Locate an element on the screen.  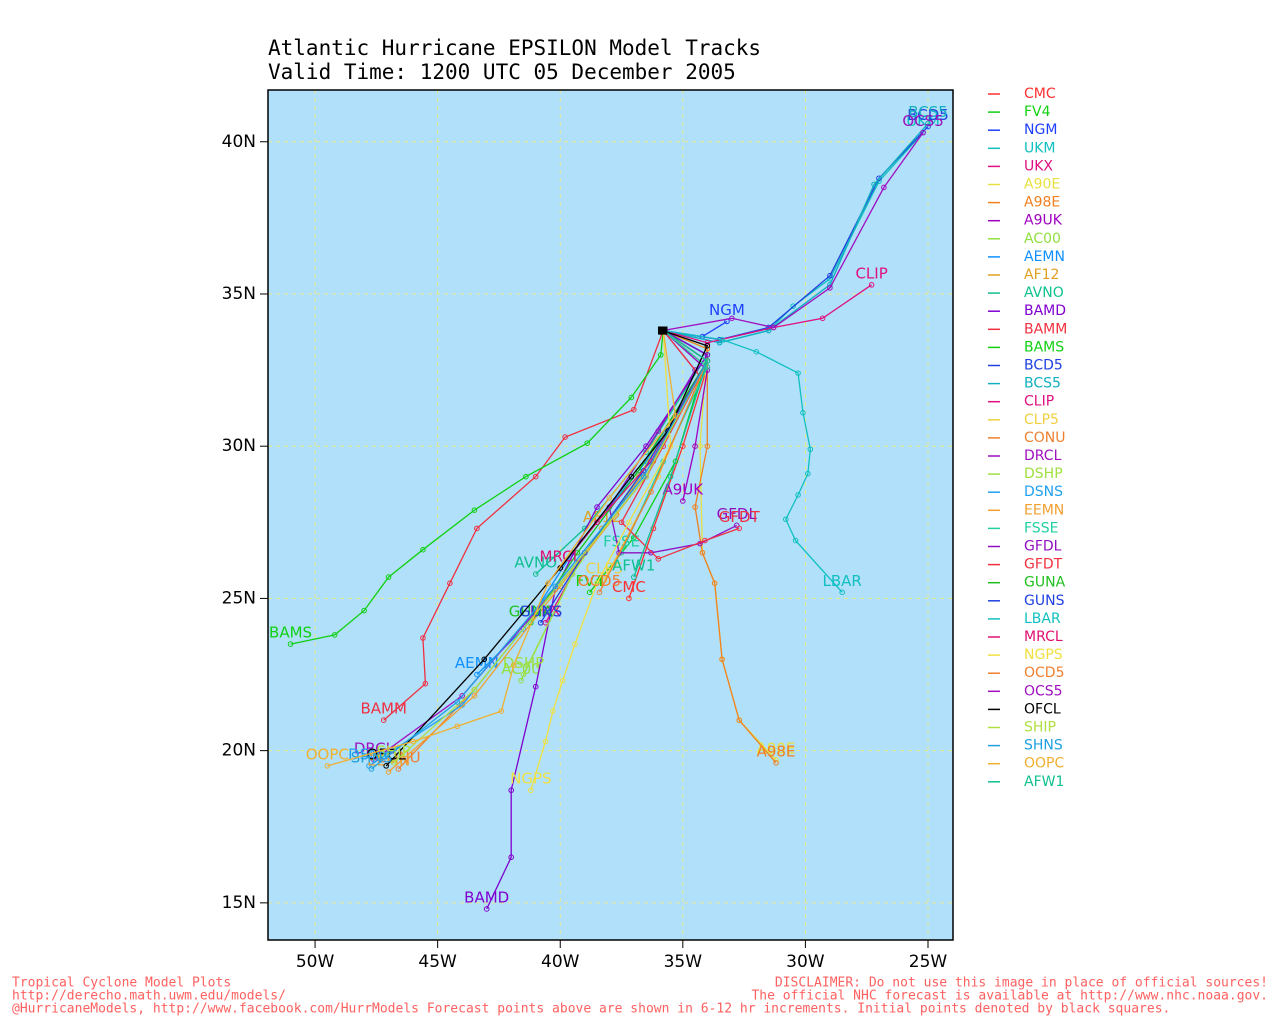
track-label: CMC is located at coordinates (629, 587).